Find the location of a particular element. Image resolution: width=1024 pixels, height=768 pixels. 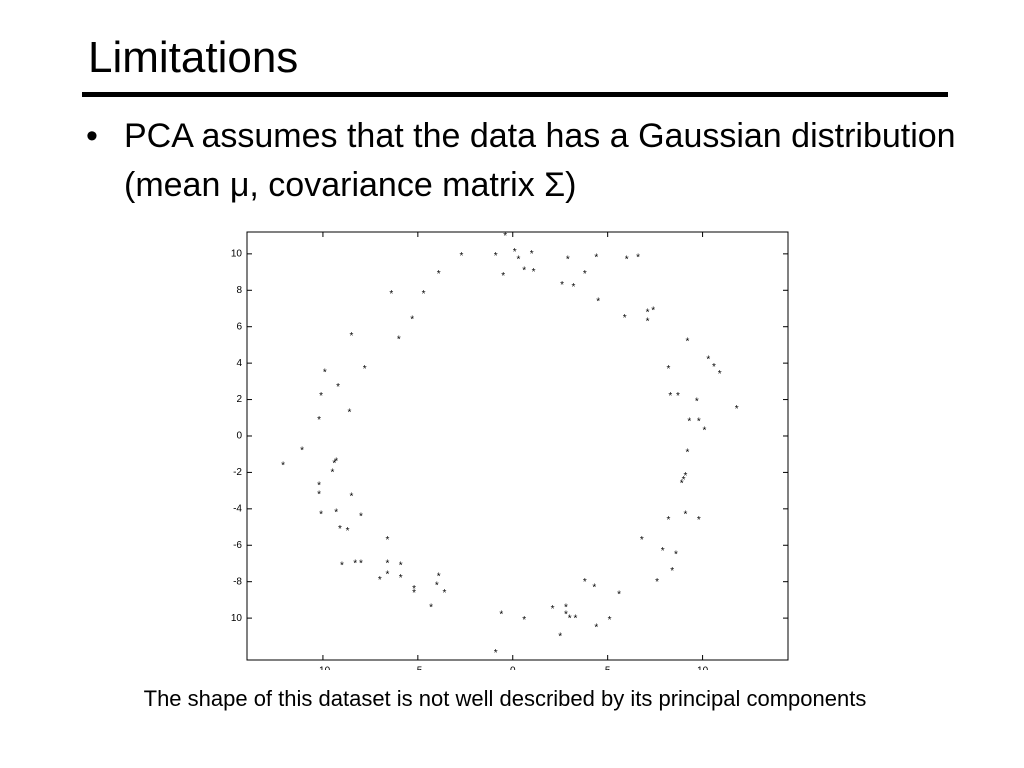

y-tick-label: -2 is located at coordinates (237, 472).